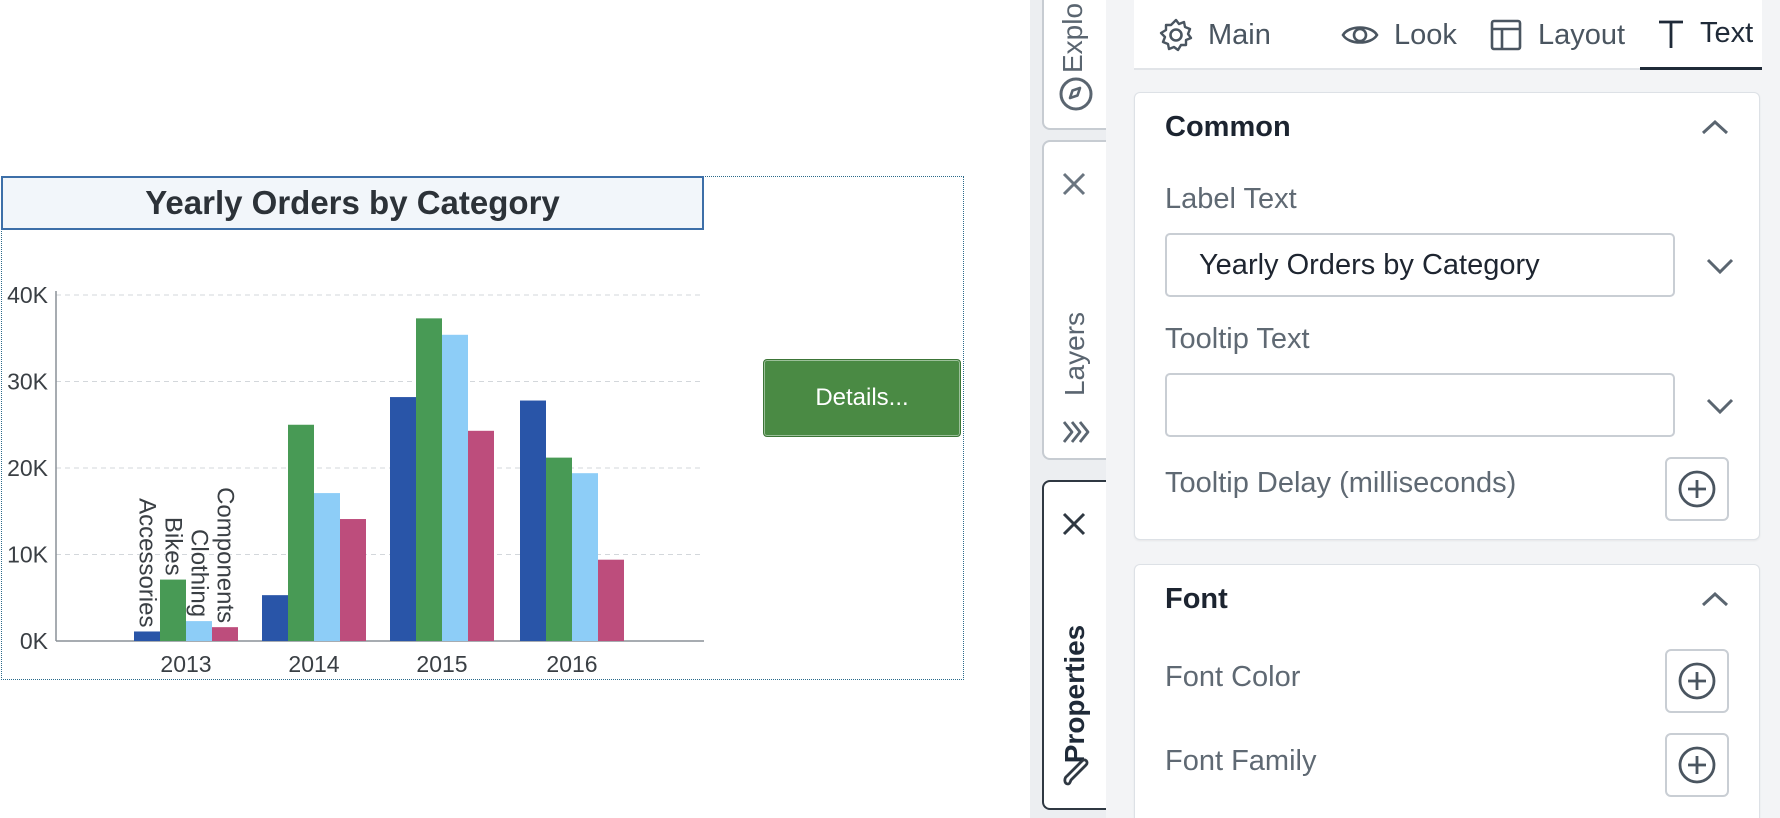 Image resolution: width=1780 pixels, height=818 pixels. I want to click on font-section: Font Font Color Font Family, so click(1447, 691).